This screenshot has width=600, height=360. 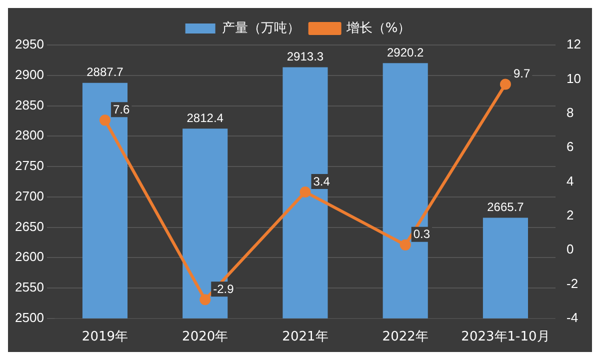 What do you see at coordinates (574, 78) in the screenshot?
I see `y2-tick-label: 10` at bounding box center [574, 78].